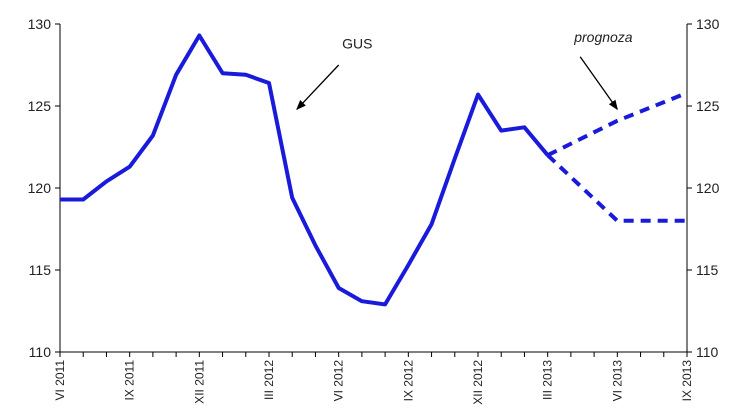 The height and width of the screenshot is (416, 747). Describe the element at coordinates (548, 380) in the screenshot. I see `x-tick-label: III 2013` at that location.